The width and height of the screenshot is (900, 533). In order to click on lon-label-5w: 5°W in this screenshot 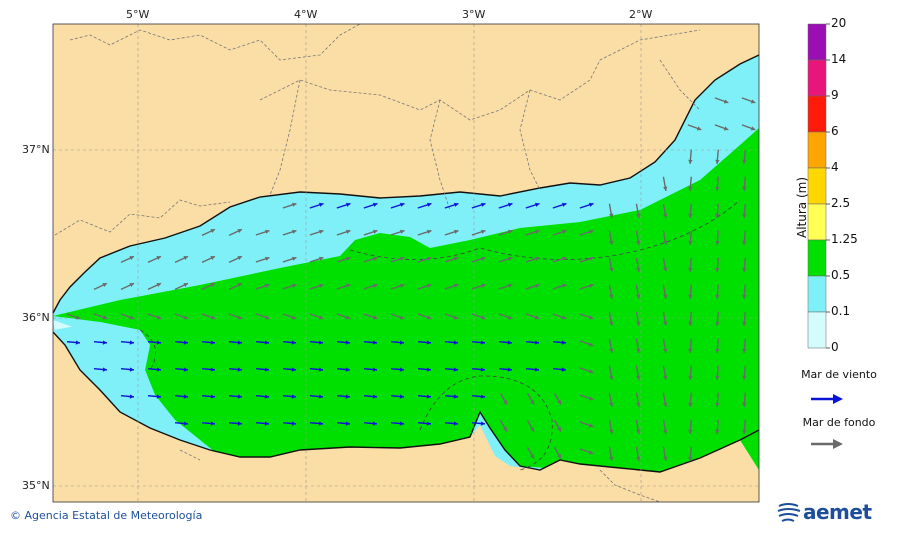, I will do `click(138, 14)`.